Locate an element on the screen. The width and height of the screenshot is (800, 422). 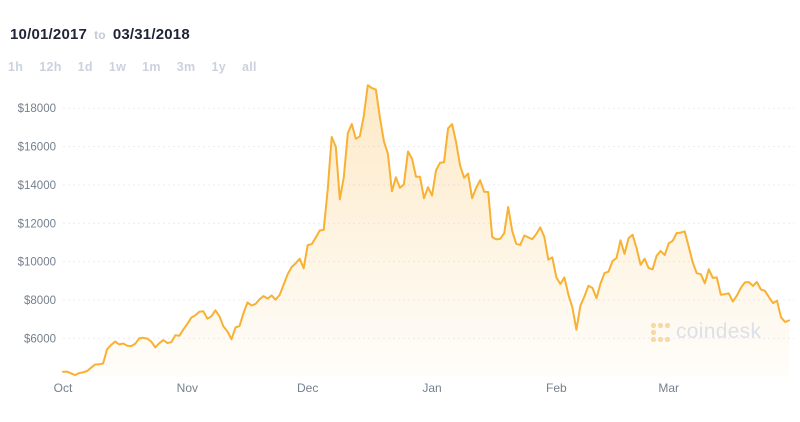
y-axis-labels: $6000 $8000 $10000 $12000 $14000 $16000 $18000 is located at coordinates (37, 224).